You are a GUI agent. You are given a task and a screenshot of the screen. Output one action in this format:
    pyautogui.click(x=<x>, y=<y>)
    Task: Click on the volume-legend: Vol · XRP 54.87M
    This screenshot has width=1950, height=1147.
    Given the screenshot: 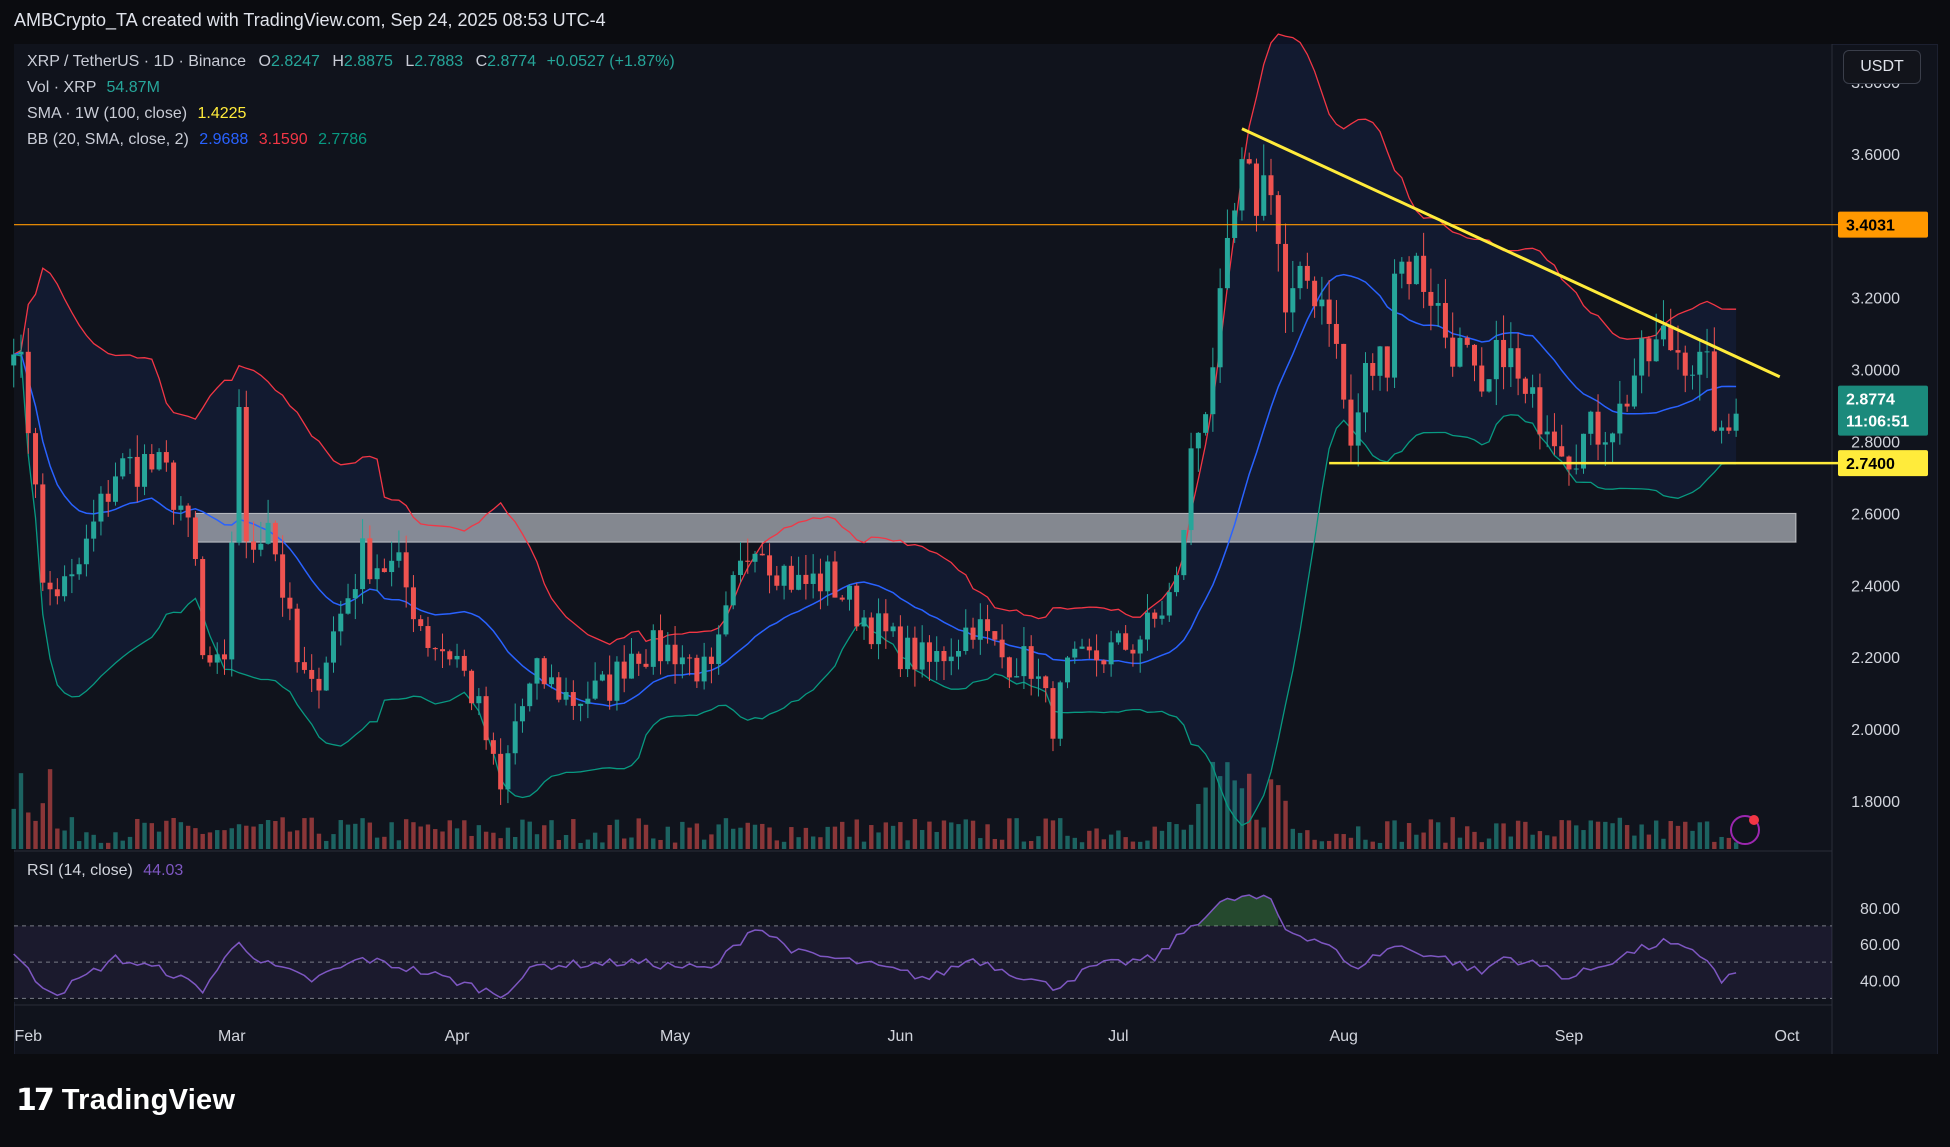 What is the action you would take?
    pyautogui.click(x=93, y=88)
    